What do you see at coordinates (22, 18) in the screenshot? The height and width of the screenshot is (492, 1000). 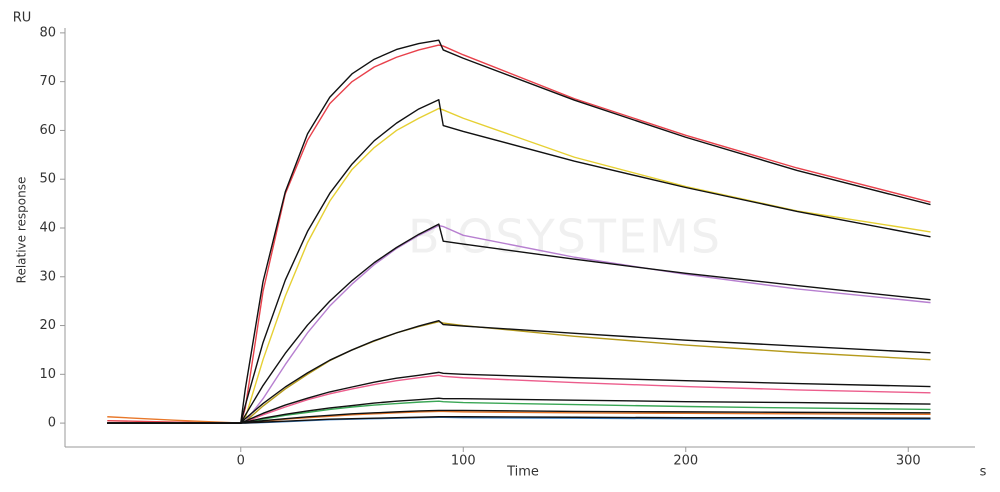 I see `y-unit: RU` at bounding box center [22, 18].